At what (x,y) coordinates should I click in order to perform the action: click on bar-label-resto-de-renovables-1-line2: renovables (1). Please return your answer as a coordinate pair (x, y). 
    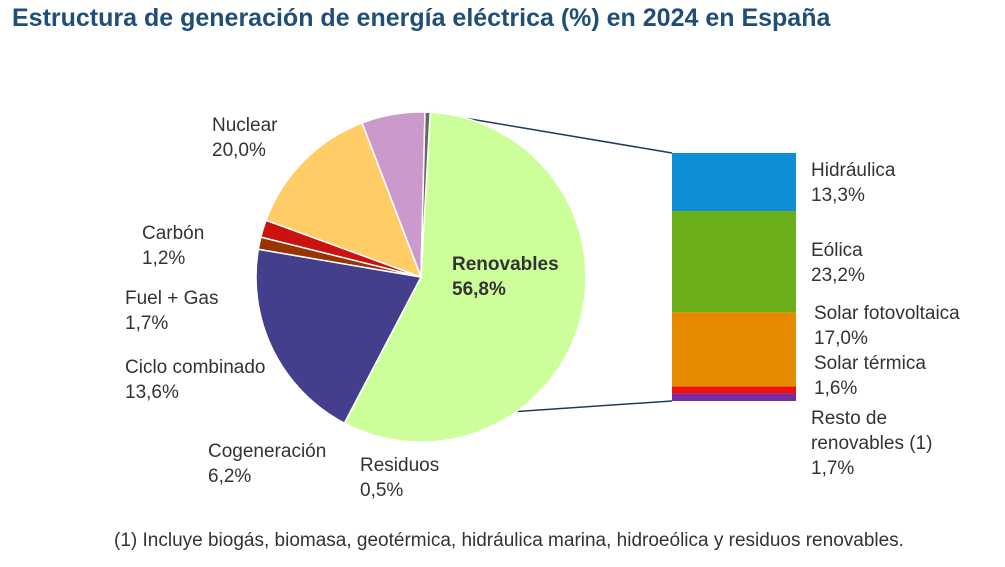
    Looking at the image, I should click on (871, 443).